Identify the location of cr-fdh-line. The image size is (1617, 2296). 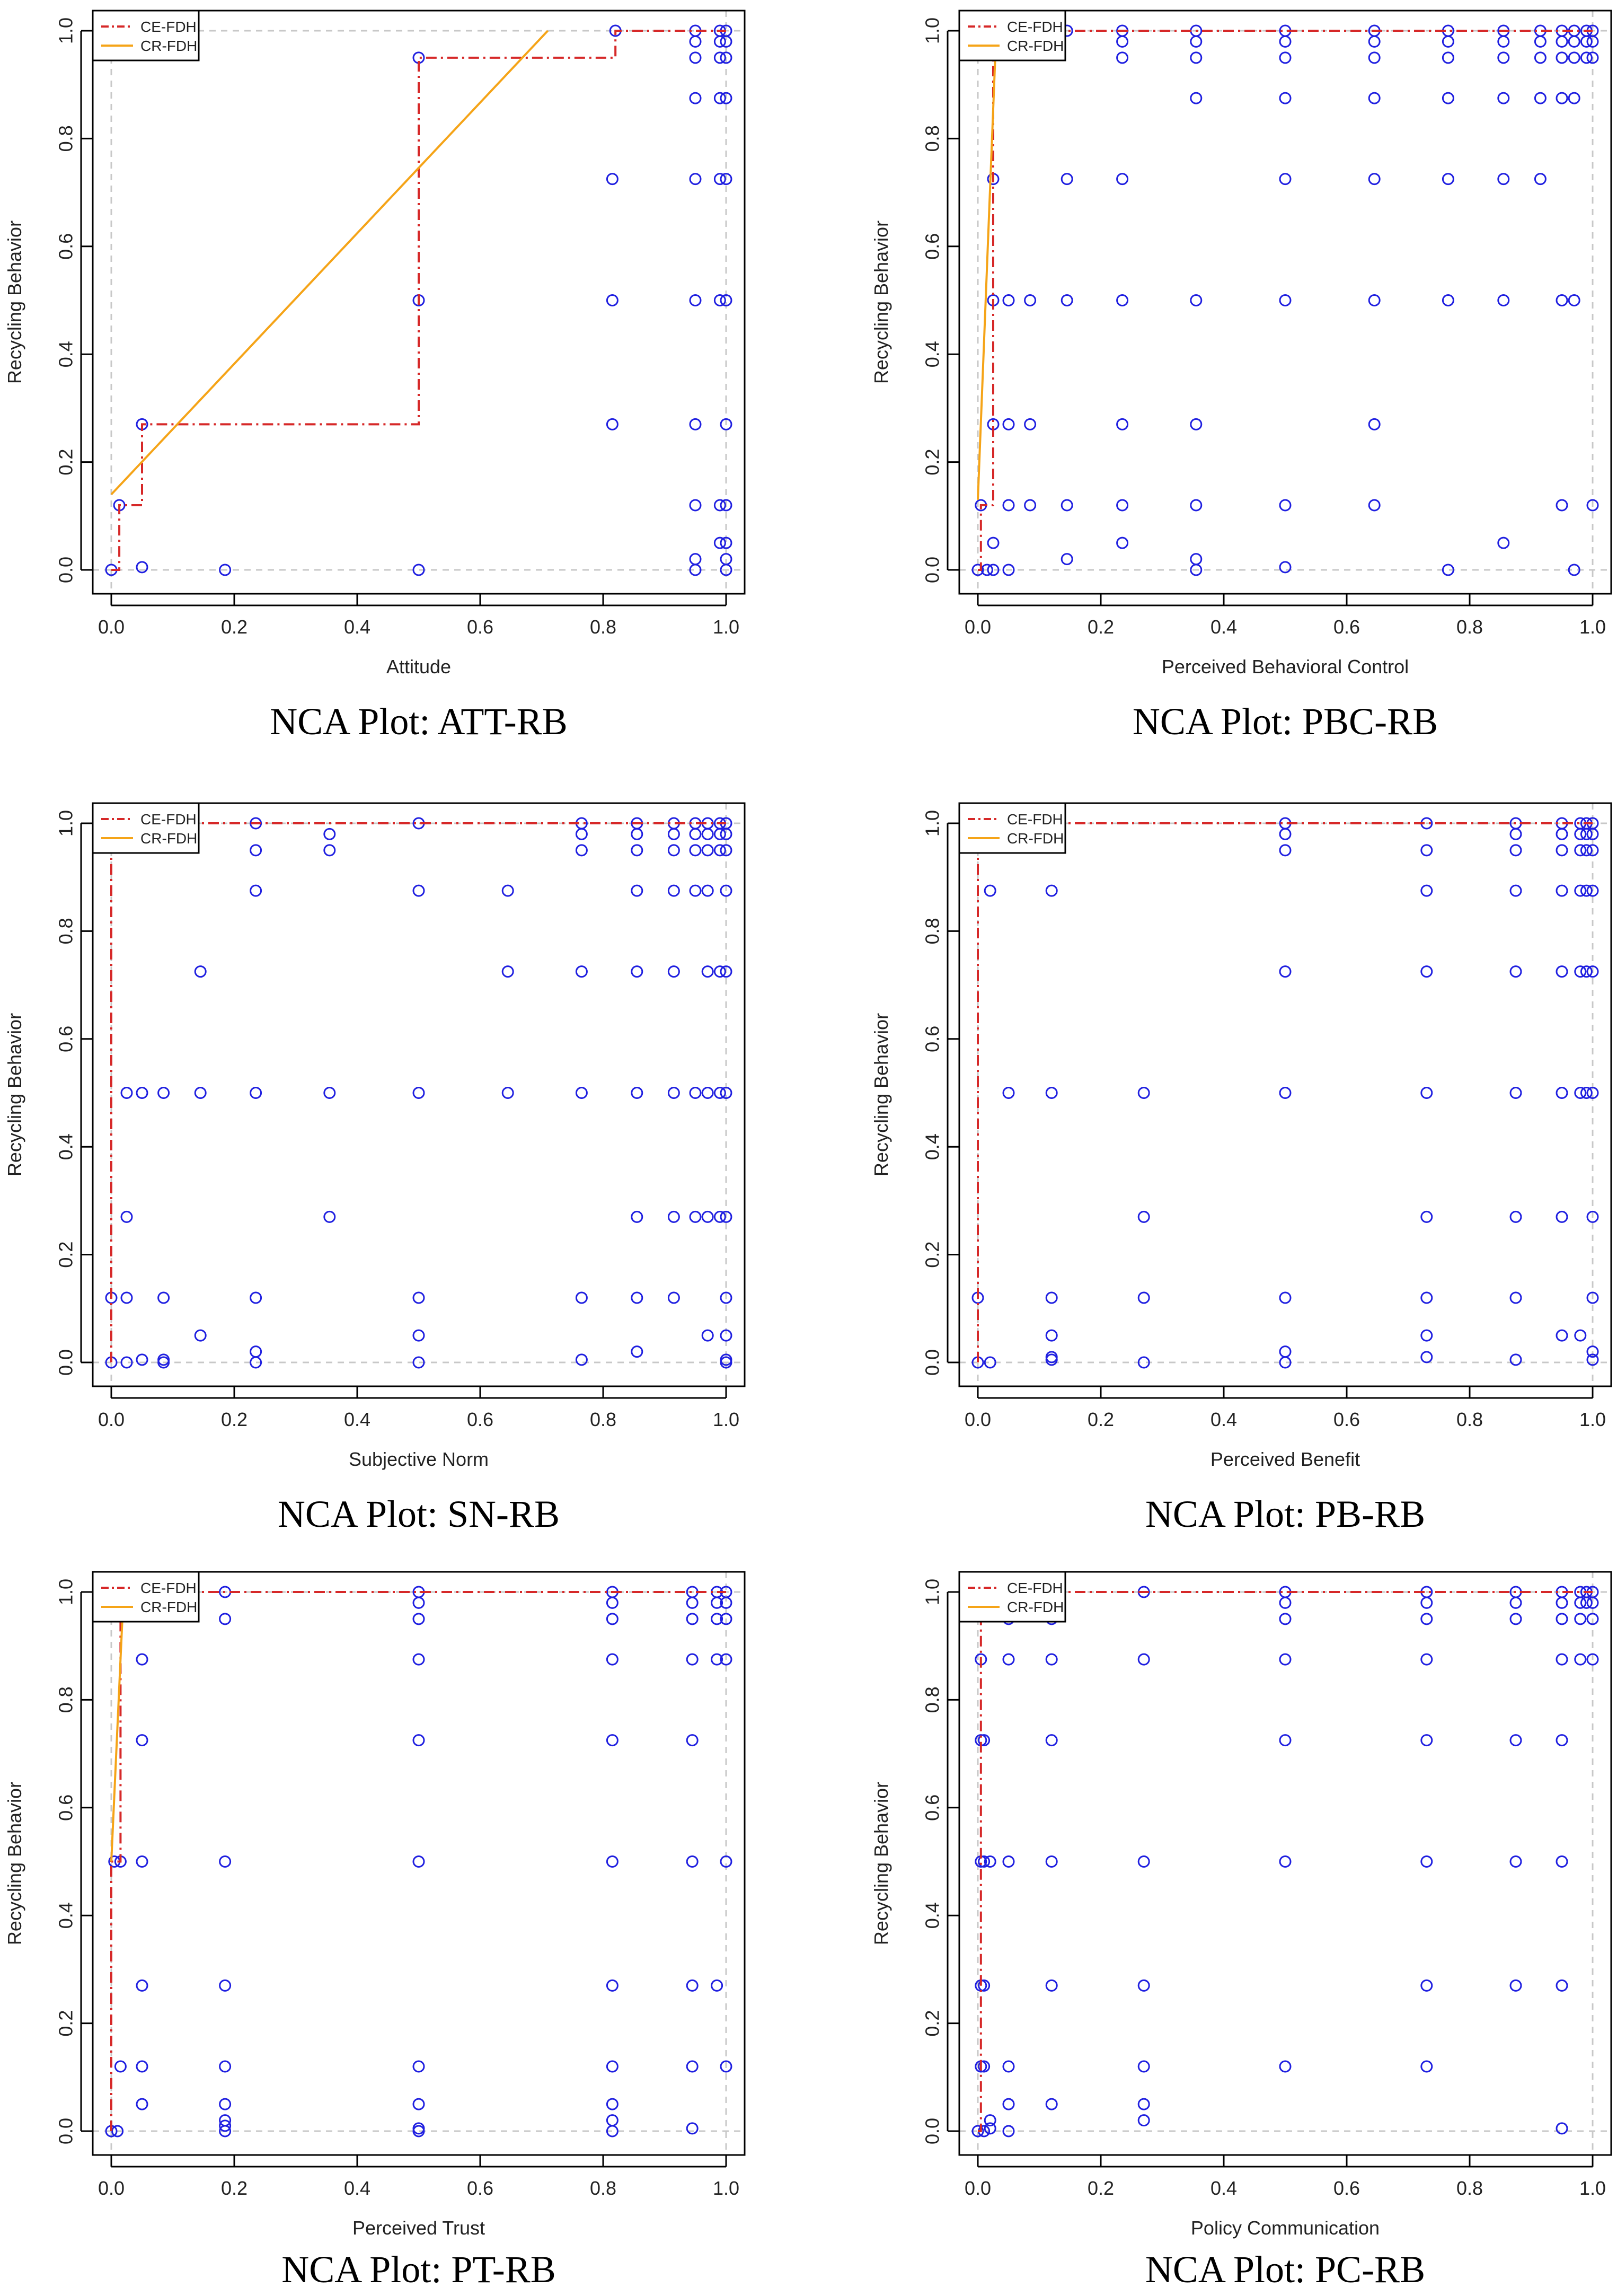
(117, 1726).